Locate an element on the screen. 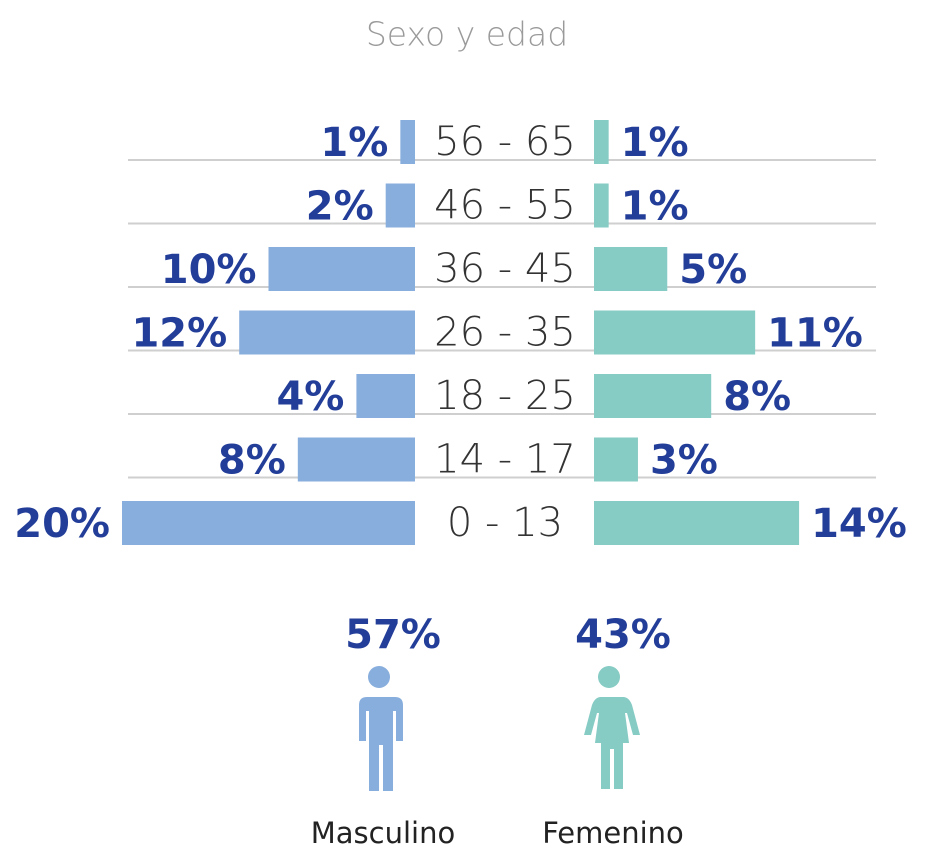 Image resolution: width=938 pixels, height=853 pixels. legend-label: Masculino is located at coordinates (383, 833).